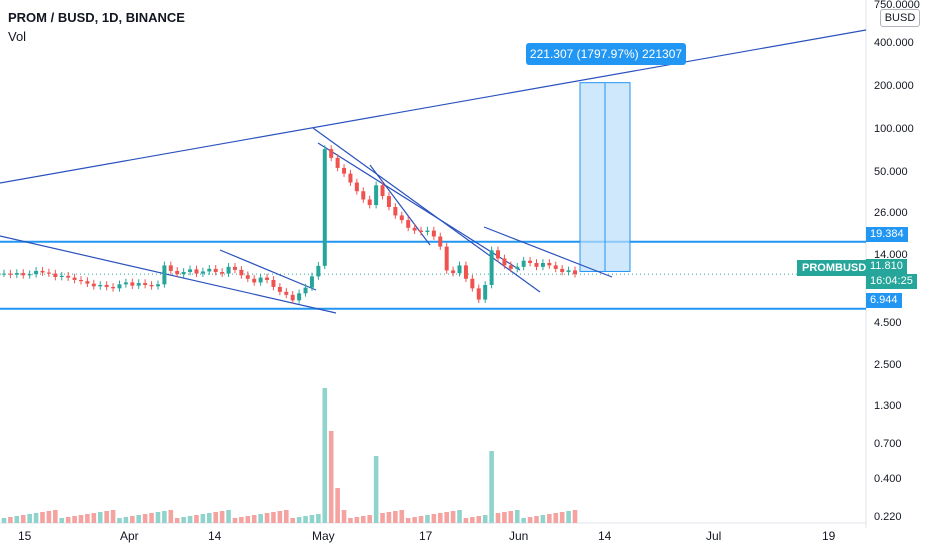 The image size is (932, 550). Describe the element at coordinates (888, 444) in the screenshot. I see `y-tick-label: 0.700` at that location.